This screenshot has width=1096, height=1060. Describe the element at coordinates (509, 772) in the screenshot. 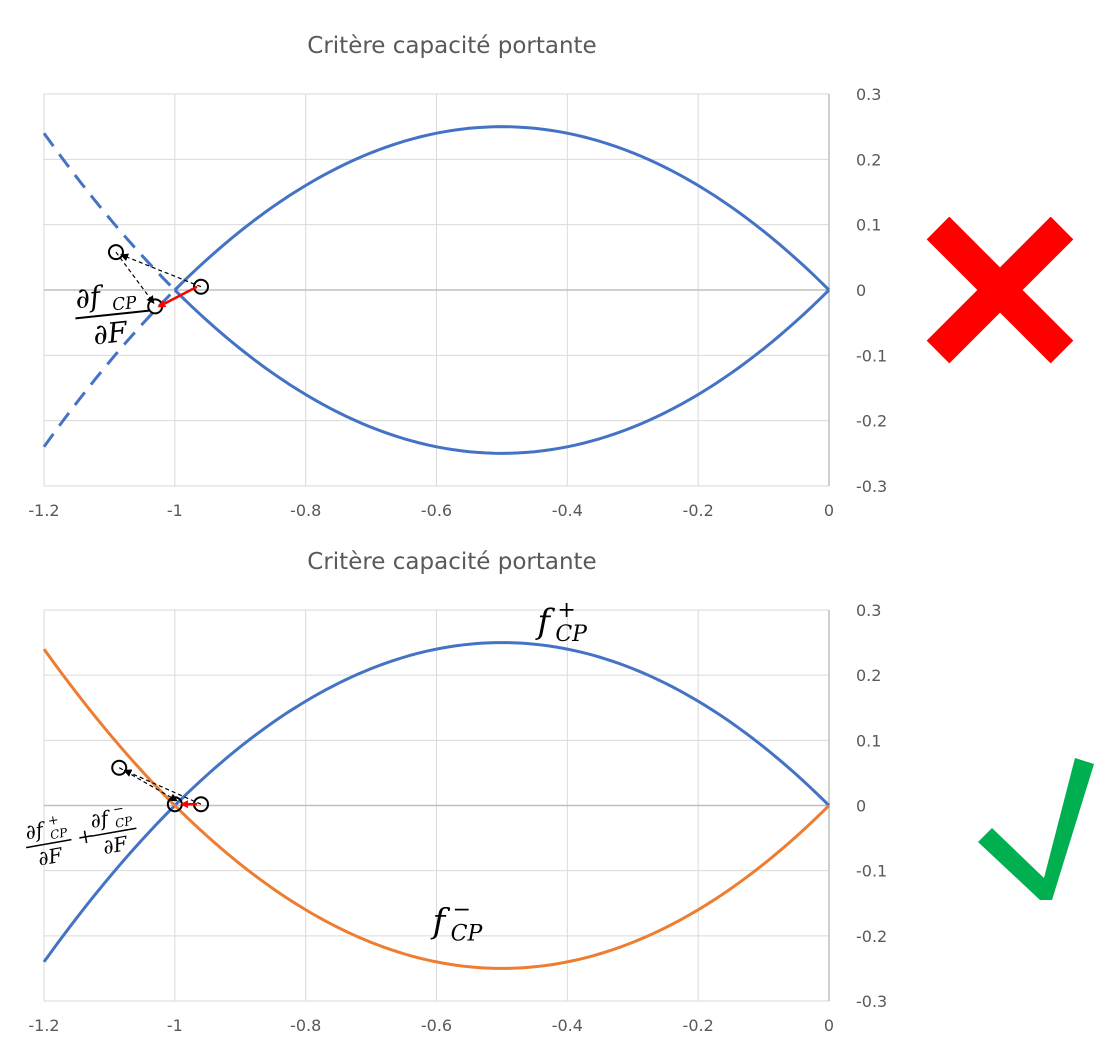

I see `series-labels: f +CPf −CP` at that location.